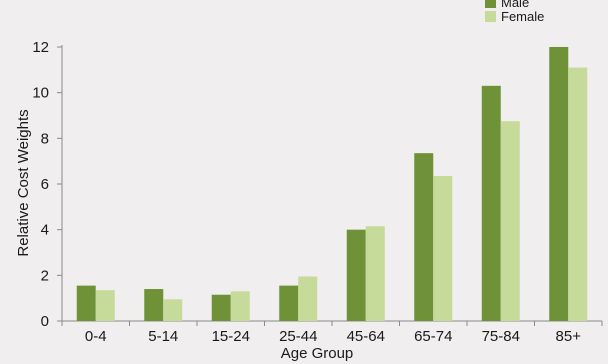  Describe the element at coordinates (231, 336) in the screenshot. I see `x-tick-label: 15-24` at that location.